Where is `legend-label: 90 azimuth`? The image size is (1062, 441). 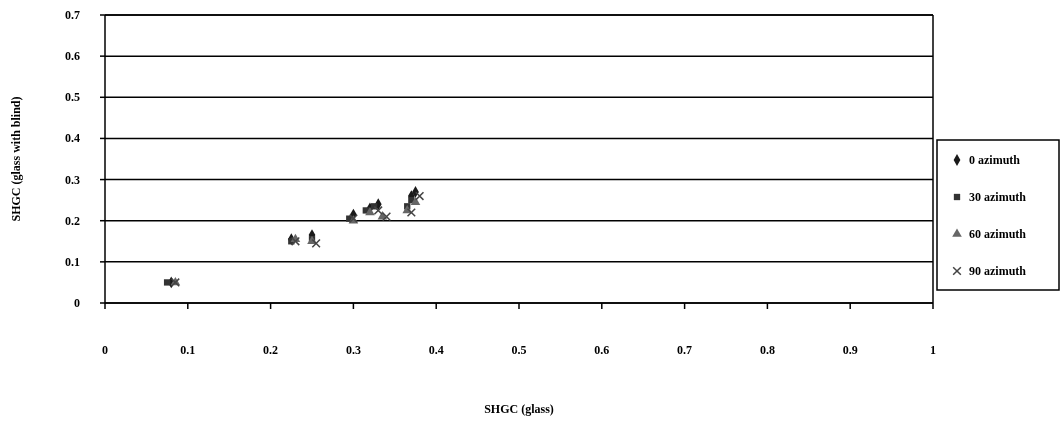
legend-label: 90 azimuth is located at coordinates (998, 271).